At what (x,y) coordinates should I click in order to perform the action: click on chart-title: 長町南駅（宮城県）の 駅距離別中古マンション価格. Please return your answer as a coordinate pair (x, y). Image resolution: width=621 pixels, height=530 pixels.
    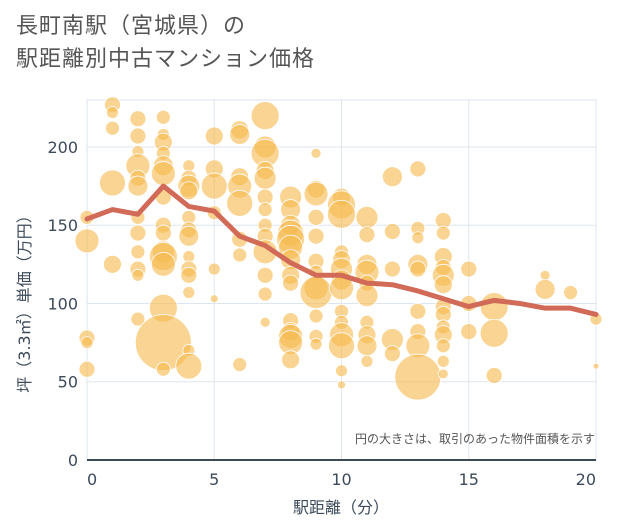
    Looking at the image, I should click on (165, 43).